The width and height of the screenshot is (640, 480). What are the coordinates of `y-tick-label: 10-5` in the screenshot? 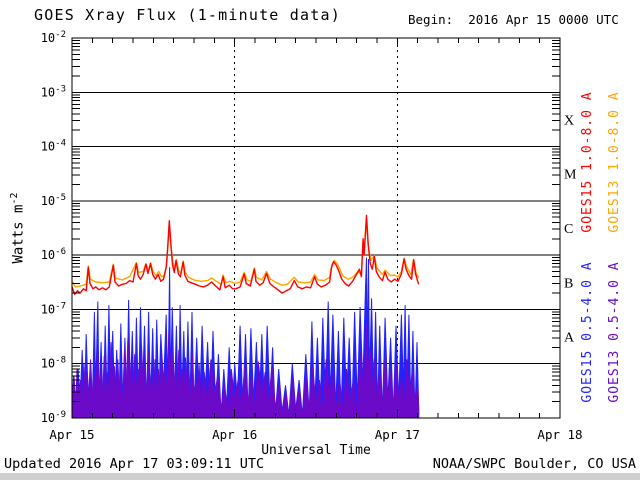 It's located at (53, 200).